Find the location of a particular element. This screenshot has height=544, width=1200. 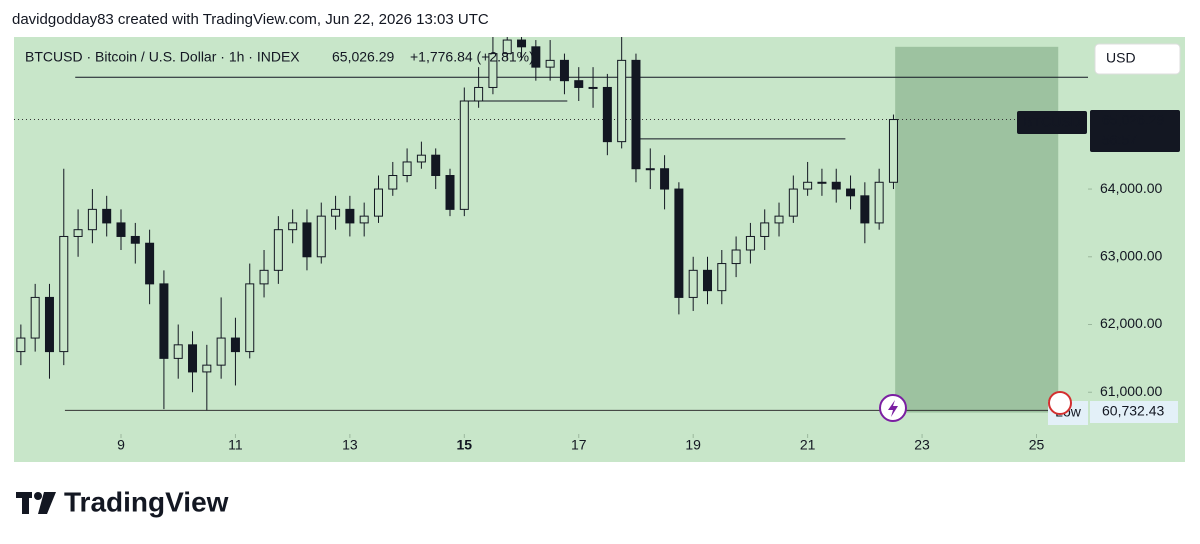

brand-name: TradingView is located at coordinates (146, 501).